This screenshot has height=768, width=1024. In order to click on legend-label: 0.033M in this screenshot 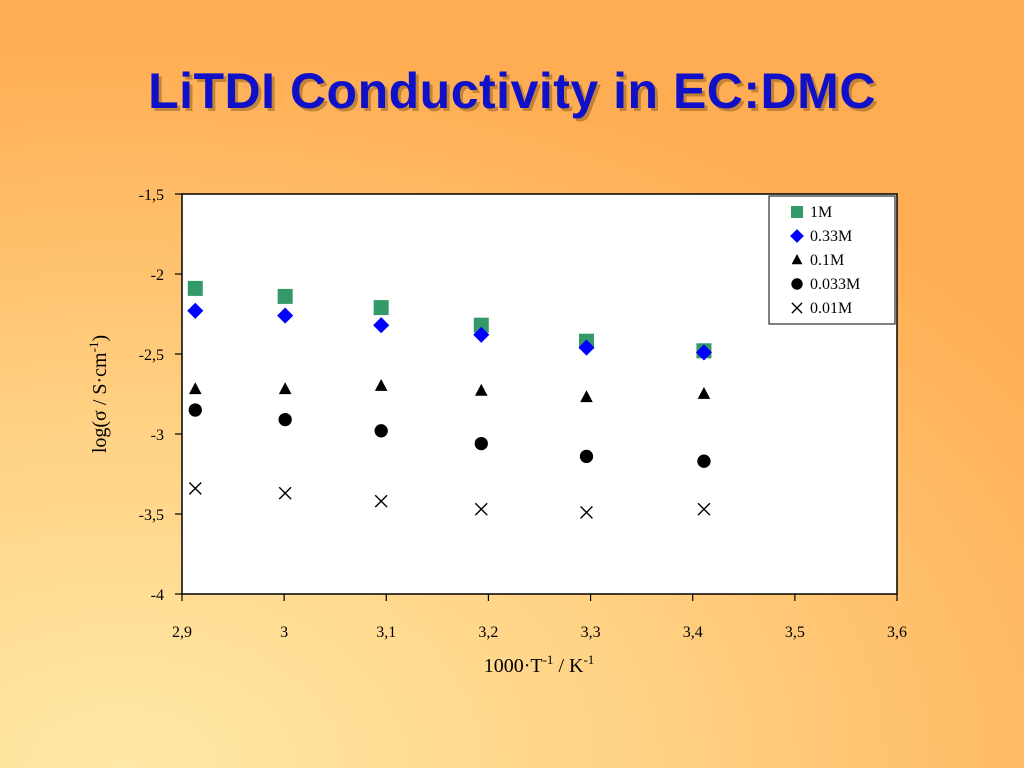, I will do `click(835, 284)`.